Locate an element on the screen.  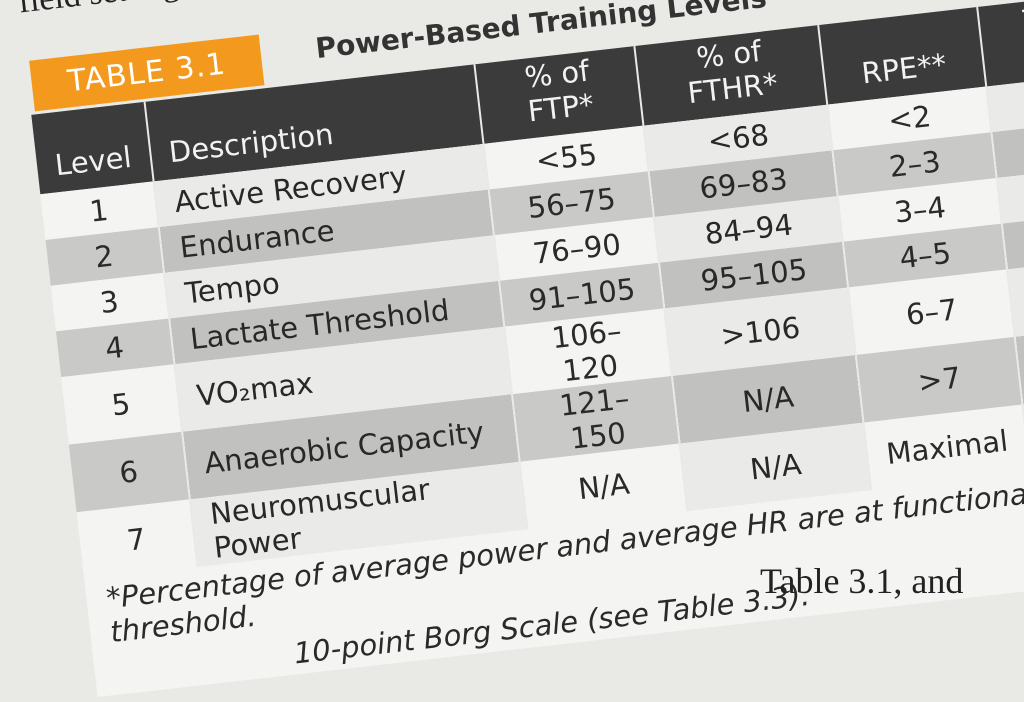
column-header: Typical Con is located at coordinates (1000, 43).